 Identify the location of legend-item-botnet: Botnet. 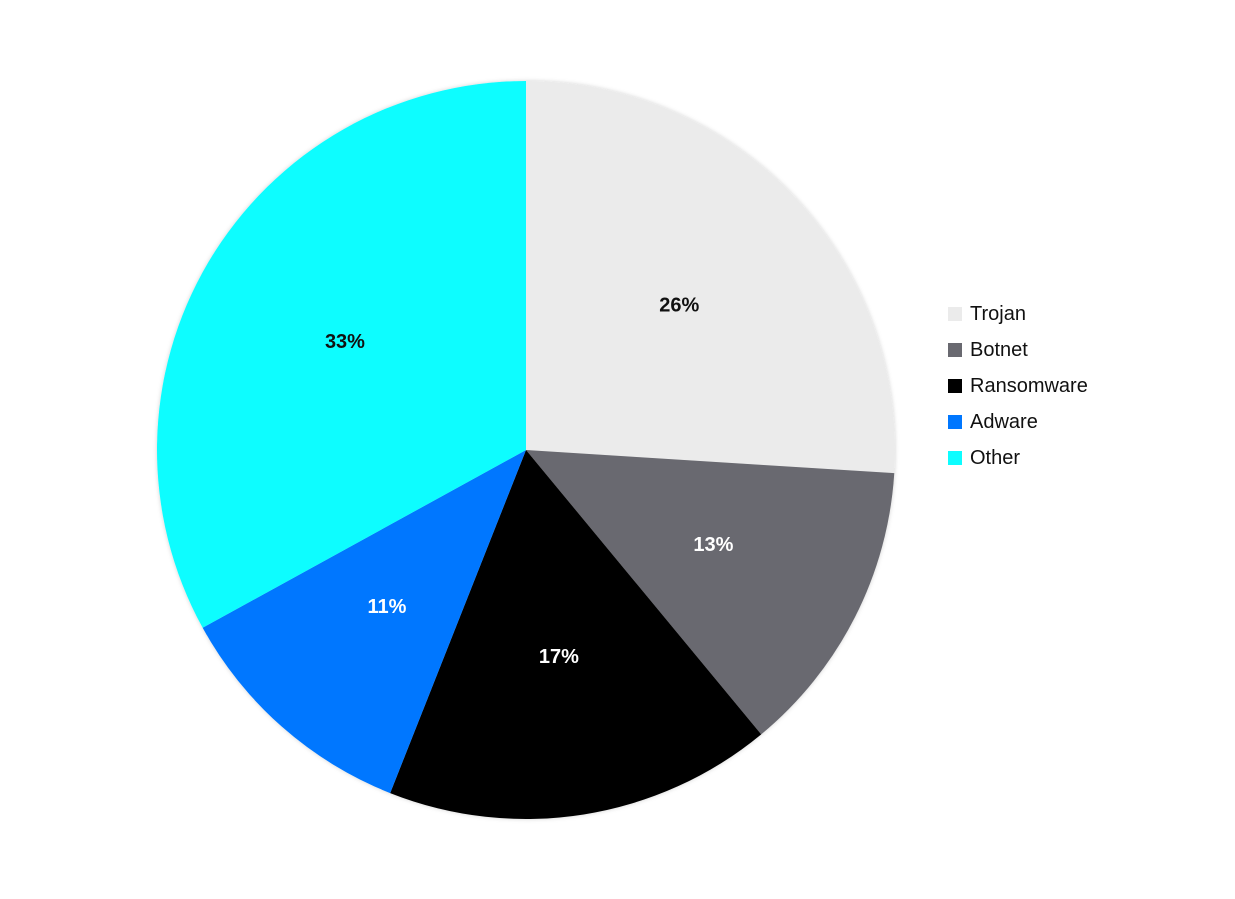
(1018, 350).